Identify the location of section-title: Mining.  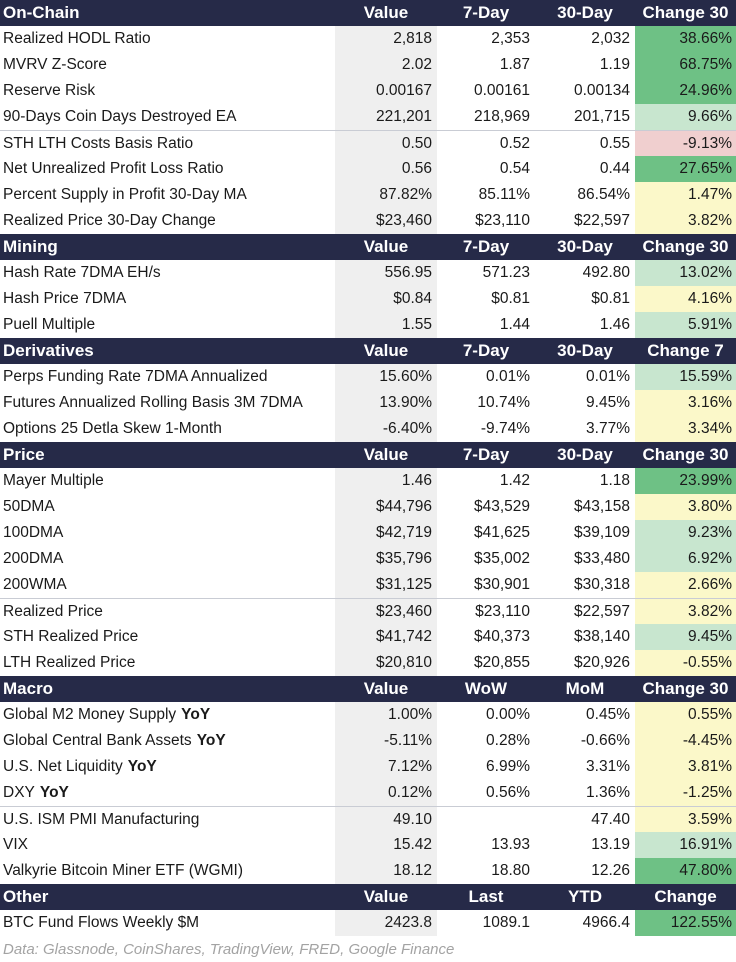
(30, 246).